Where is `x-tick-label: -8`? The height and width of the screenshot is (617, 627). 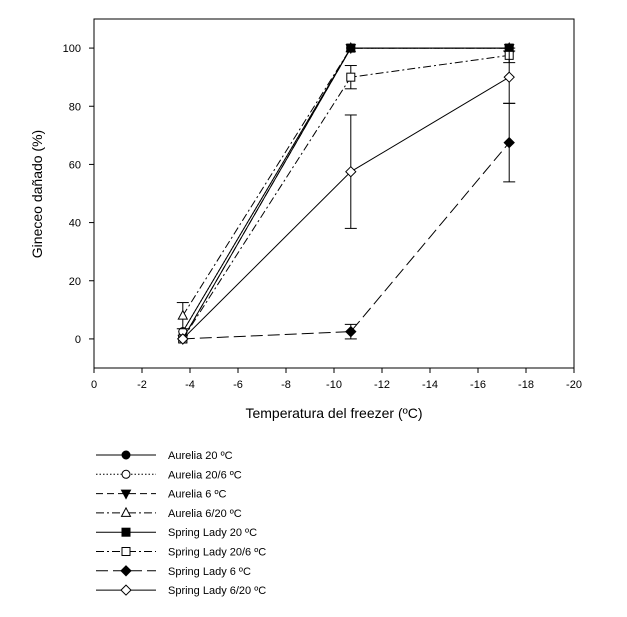
x-tick-label: -8 is located at coordinates (286, 385).